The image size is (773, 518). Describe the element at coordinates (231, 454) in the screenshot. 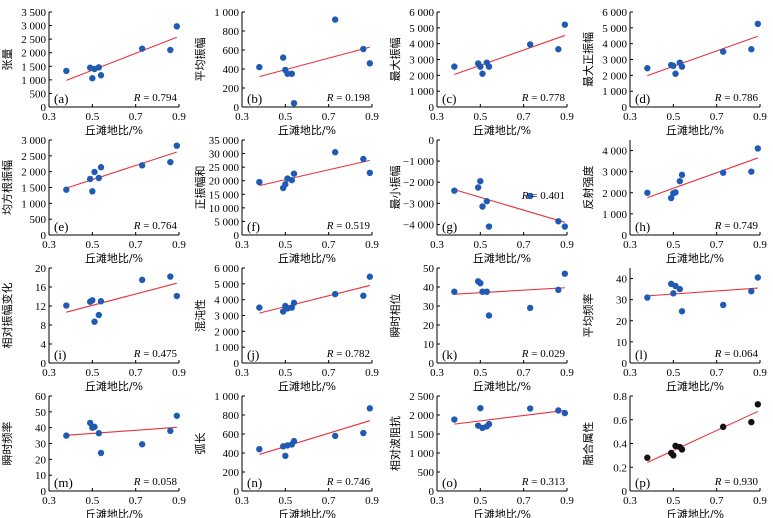

I see `y-tick-label: 400` at that location.